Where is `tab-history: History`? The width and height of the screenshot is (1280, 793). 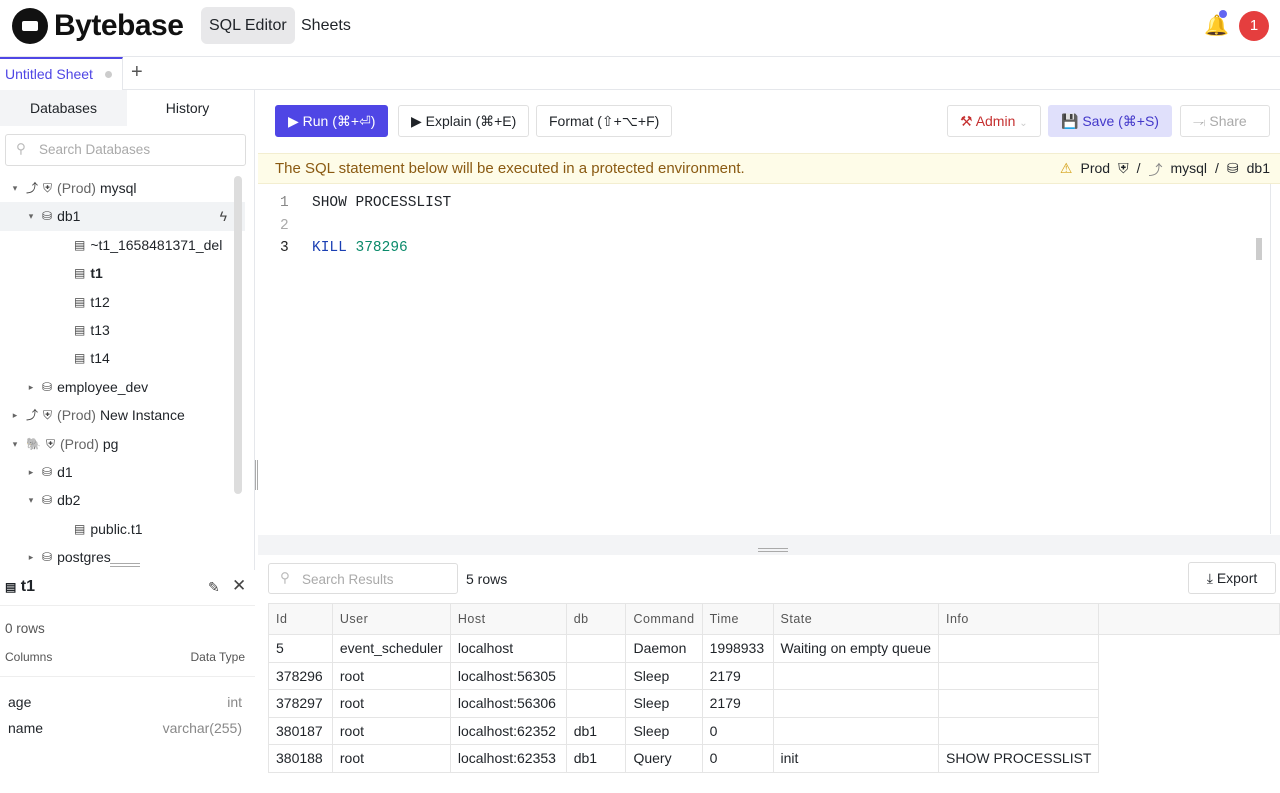 tab-history: History is located at coordinates (187, 108).